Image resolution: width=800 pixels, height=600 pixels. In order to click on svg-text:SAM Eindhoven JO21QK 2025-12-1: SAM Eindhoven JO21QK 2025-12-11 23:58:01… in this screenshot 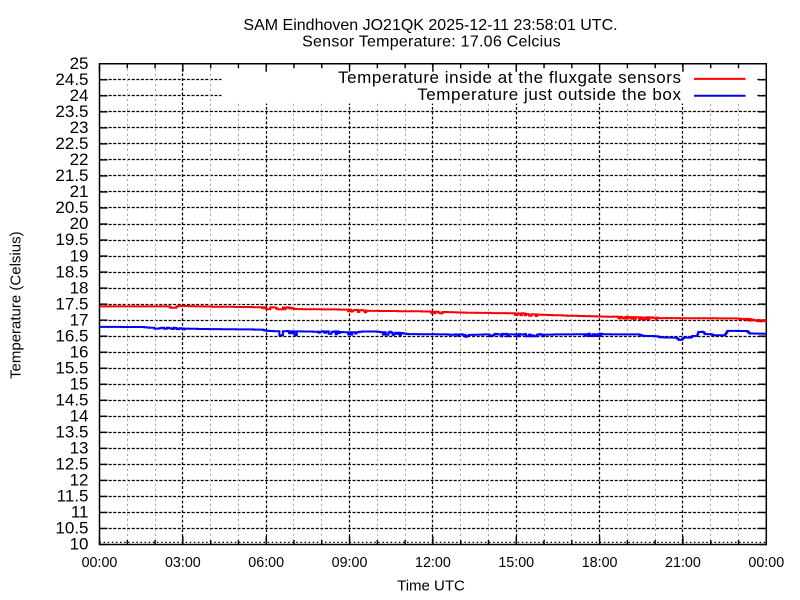, I will do `click(430, 25)`.